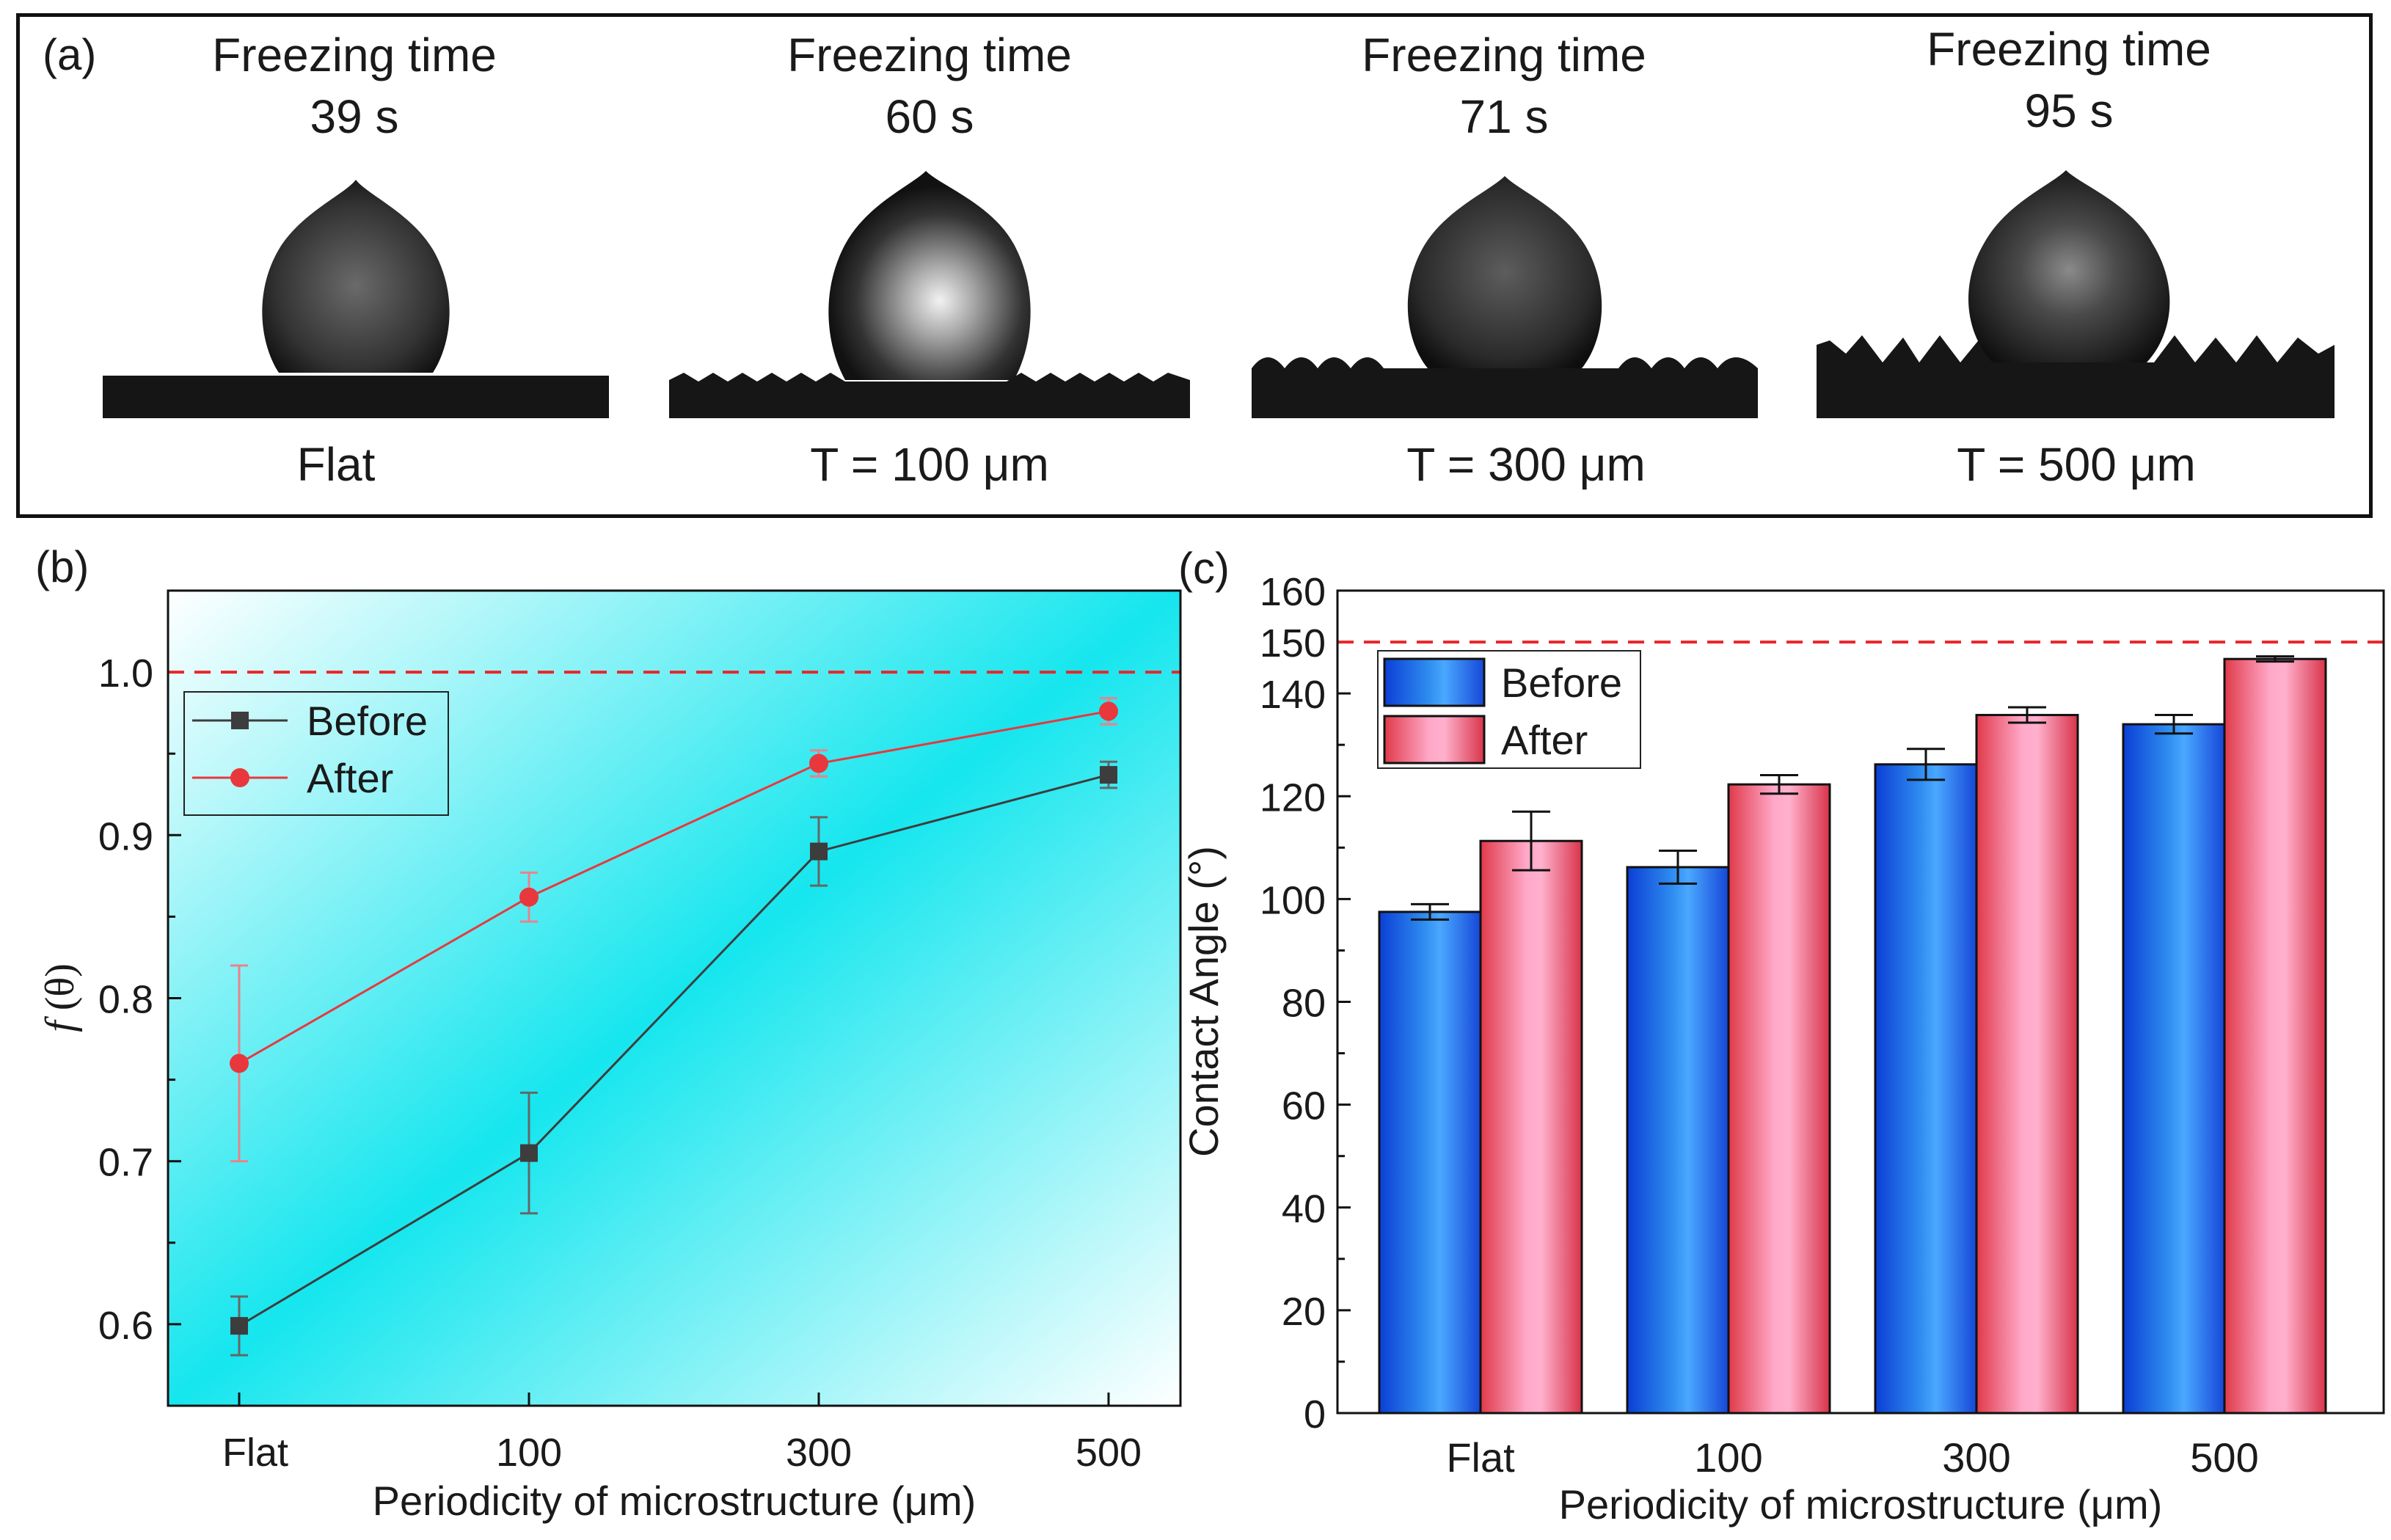  Describe the element at coordinates (1976, 1457) in the screenshot. I see `c-xtick-label: 300` at that location.